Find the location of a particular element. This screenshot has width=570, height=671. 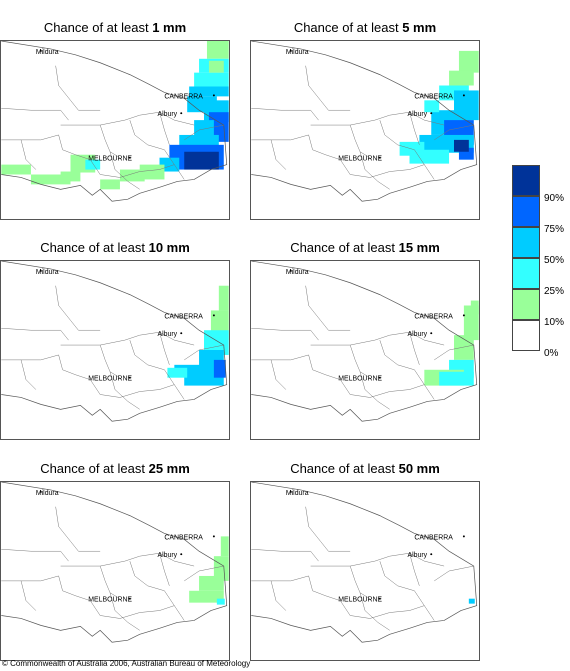

legend-label-0: 0% is located at coordinates (551, 353).